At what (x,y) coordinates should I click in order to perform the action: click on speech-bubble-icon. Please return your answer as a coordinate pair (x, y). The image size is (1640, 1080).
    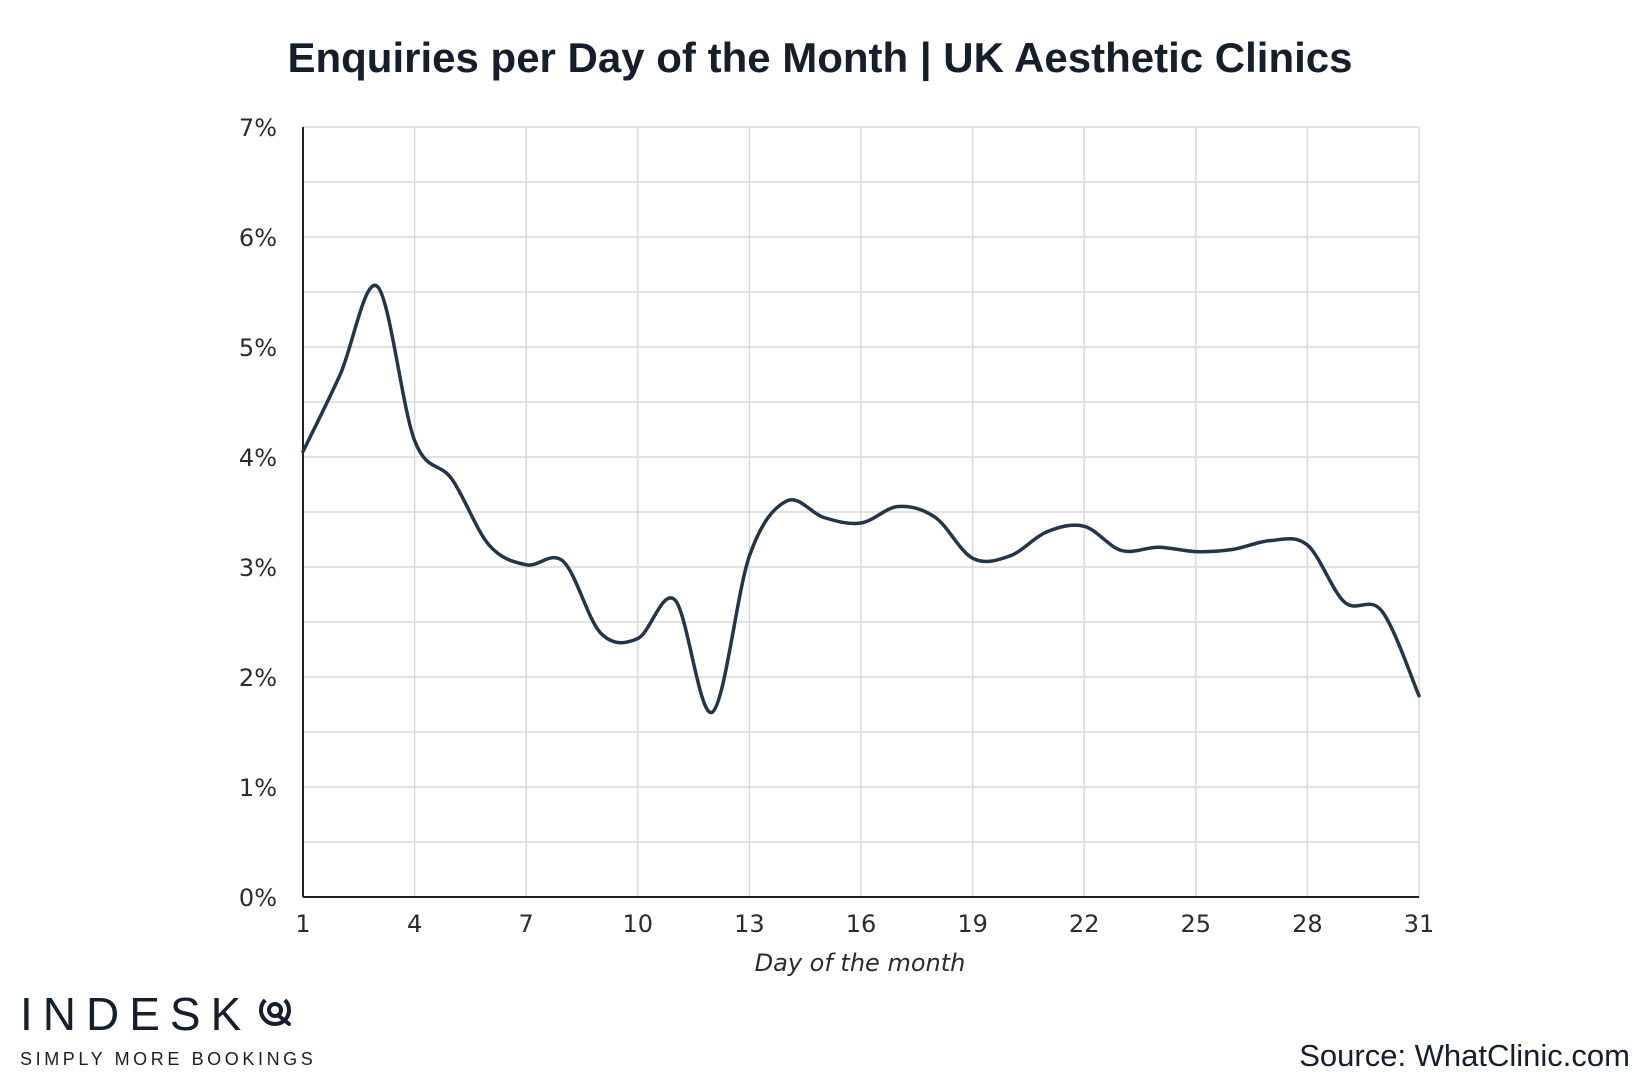
    Looking at the image, I should click on (275, 1013).